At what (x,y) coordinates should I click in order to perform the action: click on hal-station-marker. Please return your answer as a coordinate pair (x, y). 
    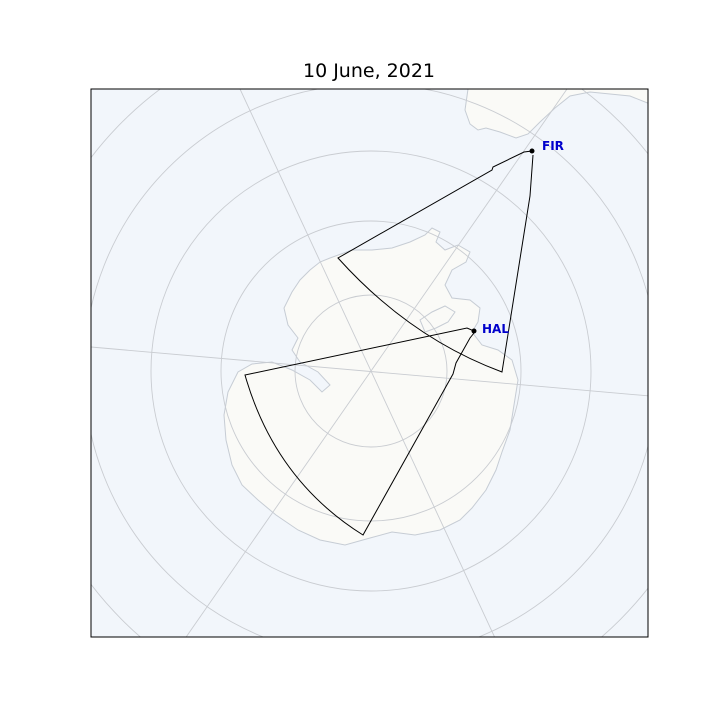
    Looking at the image, I should click on (474, 331).